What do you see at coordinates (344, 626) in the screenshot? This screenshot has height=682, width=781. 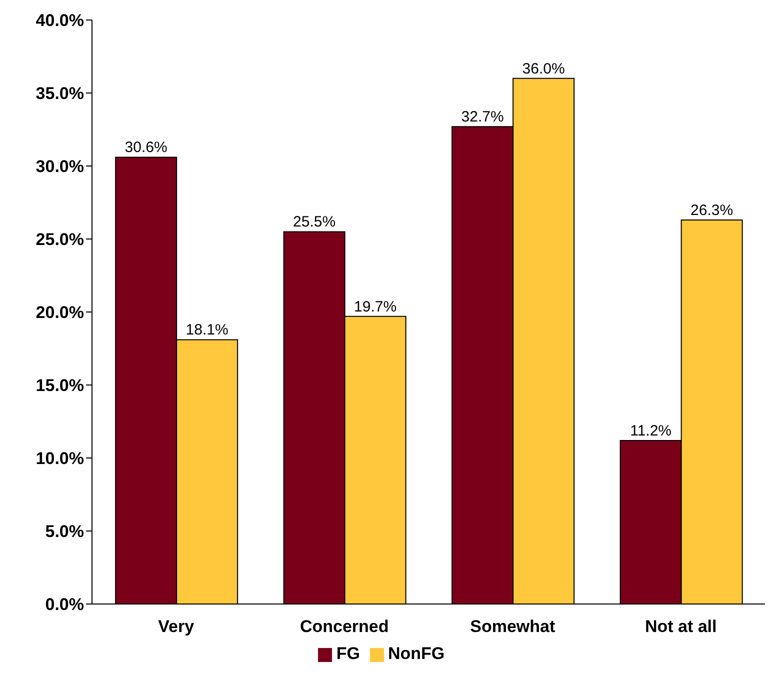 I see `x-tick-label: Concerned` at bounding box center [344, 626].